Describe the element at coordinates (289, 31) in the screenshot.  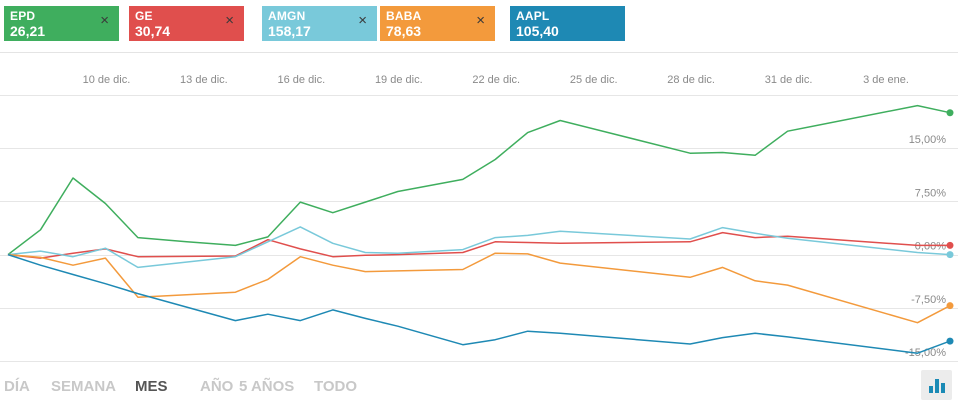
I see `ticker-price: 158,17` at that location.